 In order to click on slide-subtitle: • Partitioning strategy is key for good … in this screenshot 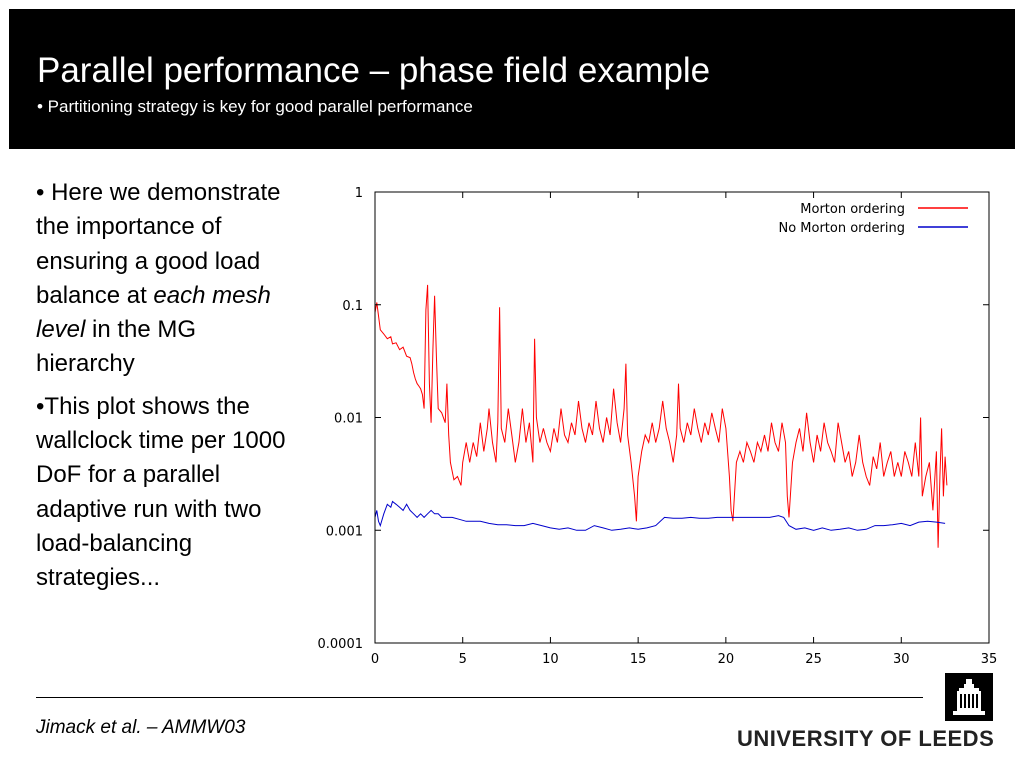, I will do `click(255, 106)`.